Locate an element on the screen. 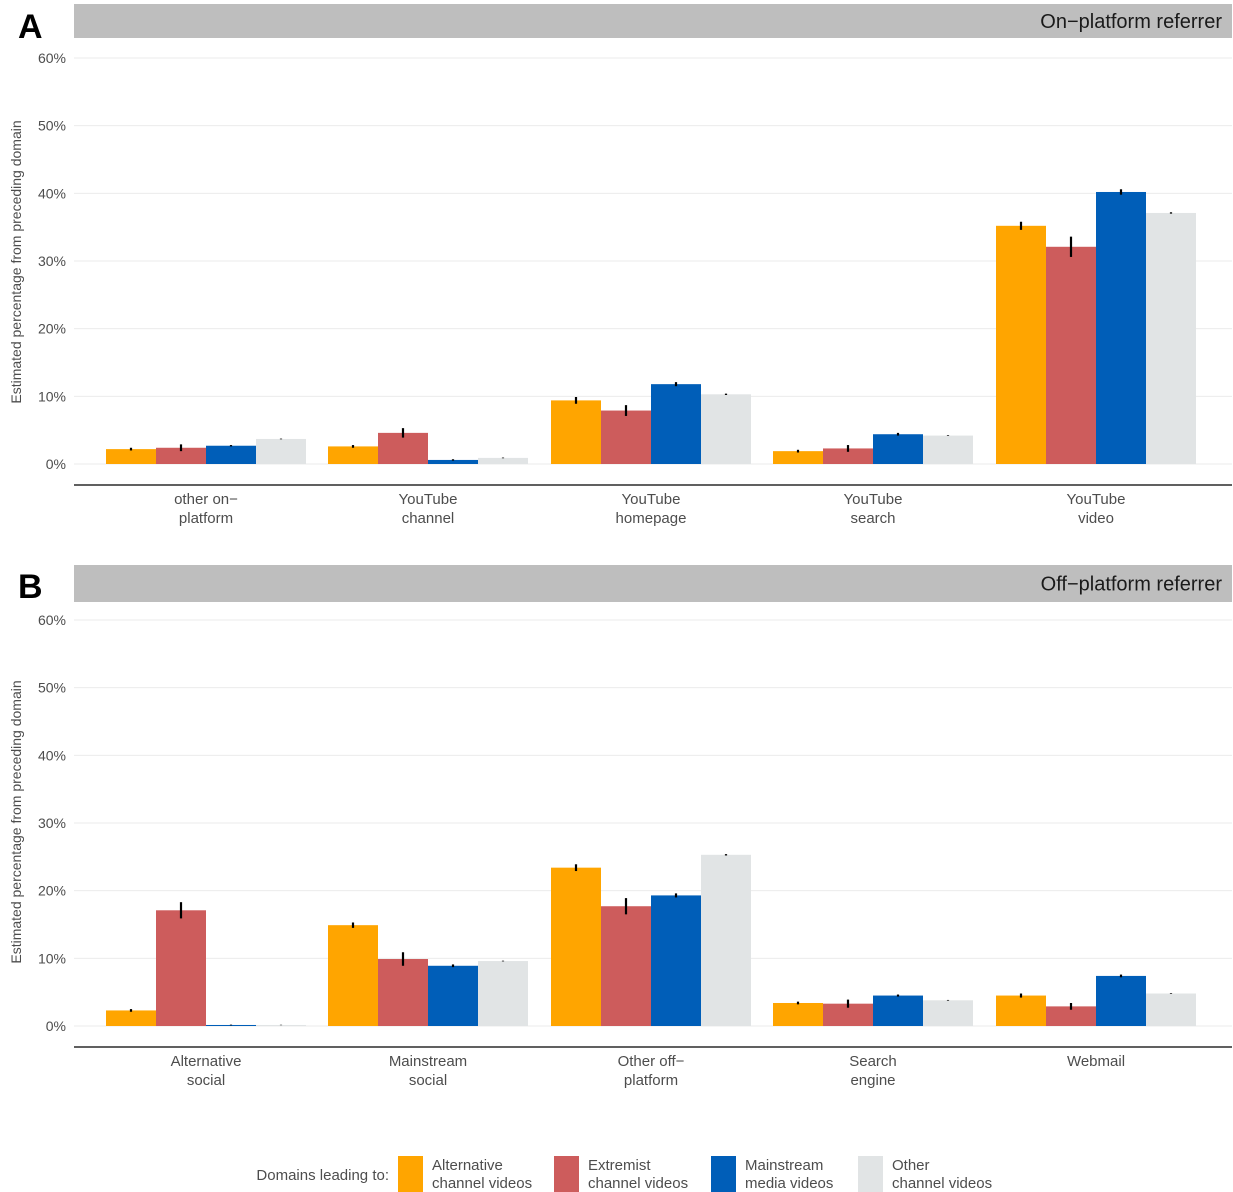 The width and height of the screenshot is (1233, 1192). legend-label-line: Extremist is located at coordinates (619, 1165).